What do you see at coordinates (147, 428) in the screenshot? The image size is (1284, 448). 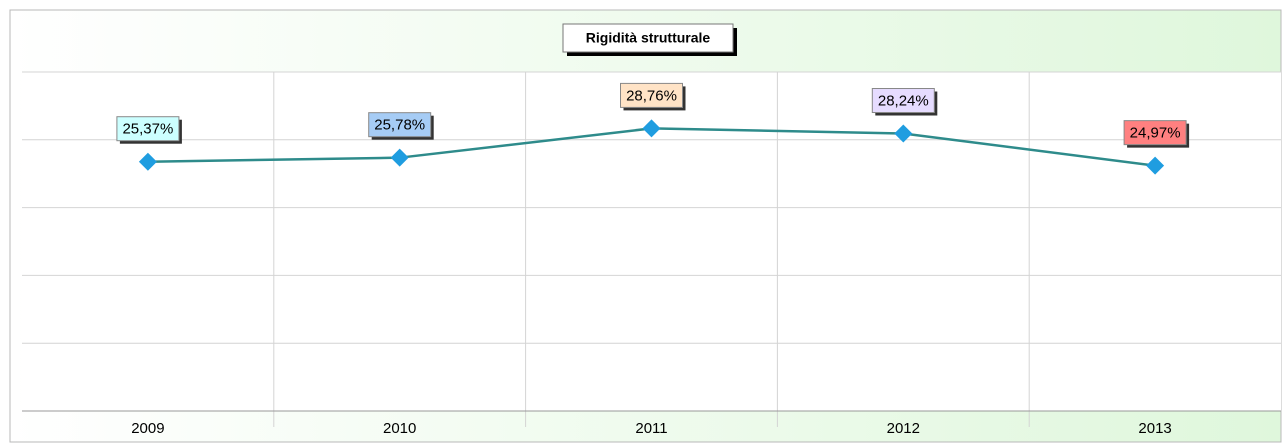 I see `x-tick-label: 2009` at bounding box center [147, 428].